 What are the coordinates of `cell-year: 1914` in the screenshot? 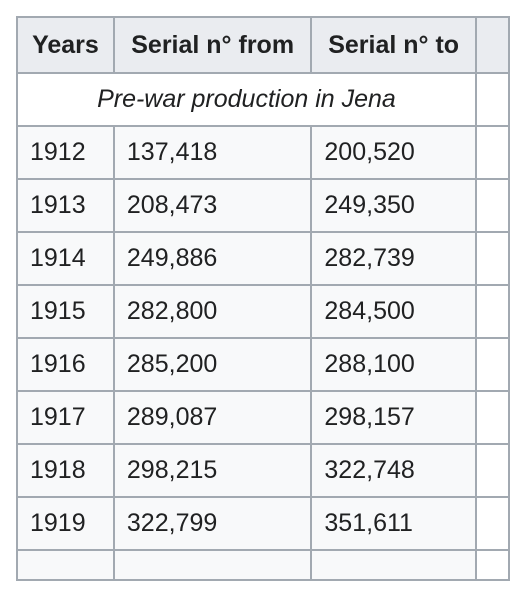 It's located at (65, 258).